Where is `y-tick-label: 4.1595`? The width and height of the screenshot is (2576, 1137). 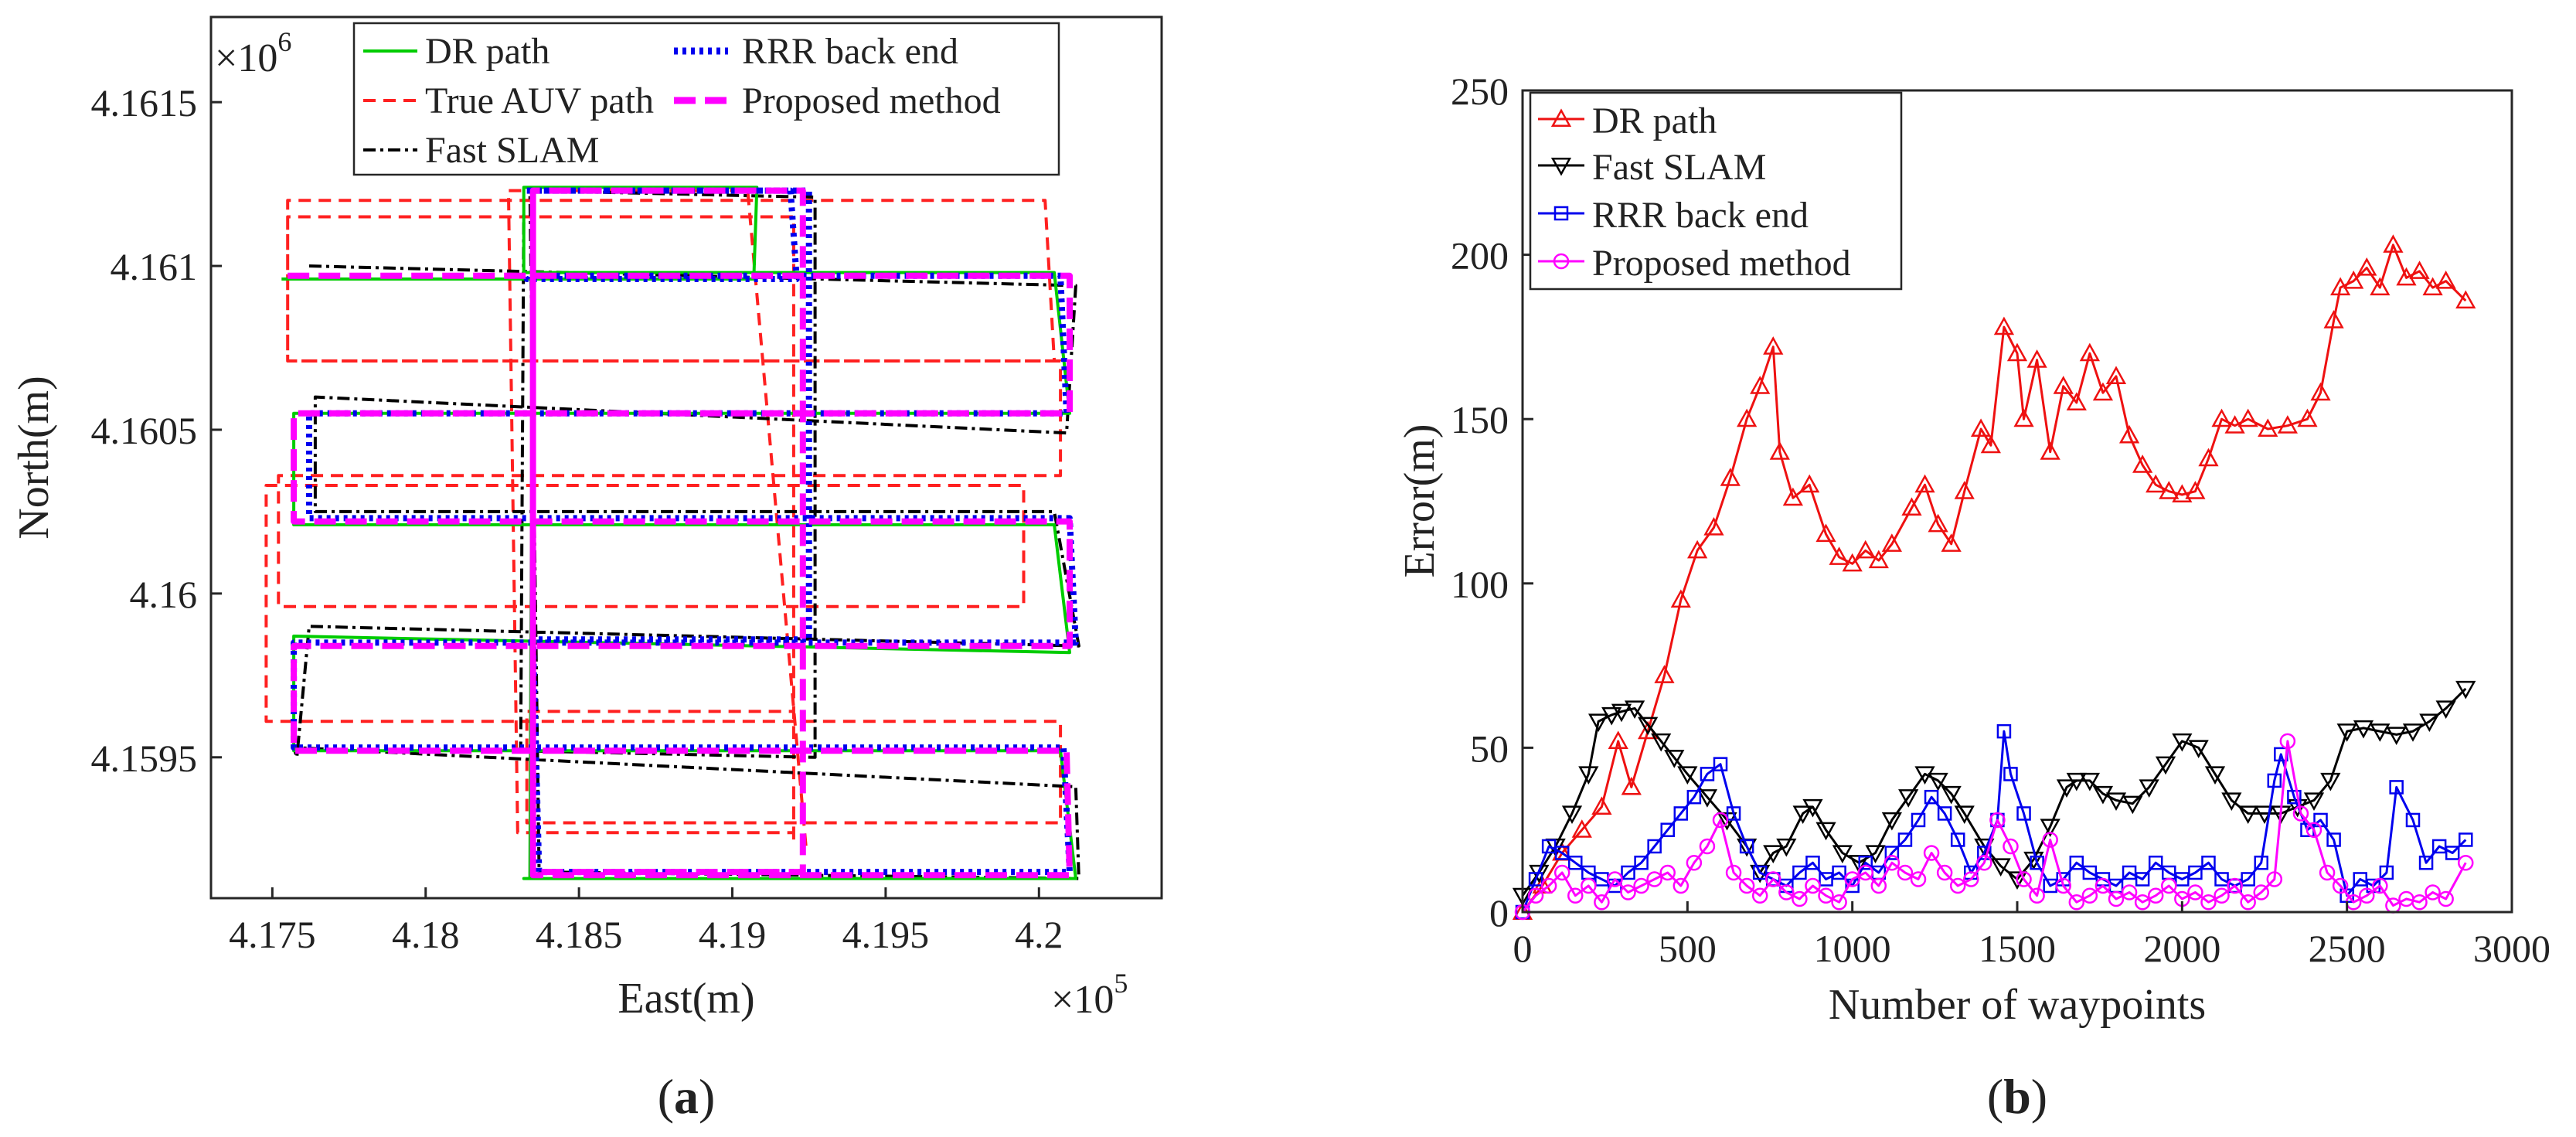
y-tick-label: 4.1595 is located at coordinates (144, 758).